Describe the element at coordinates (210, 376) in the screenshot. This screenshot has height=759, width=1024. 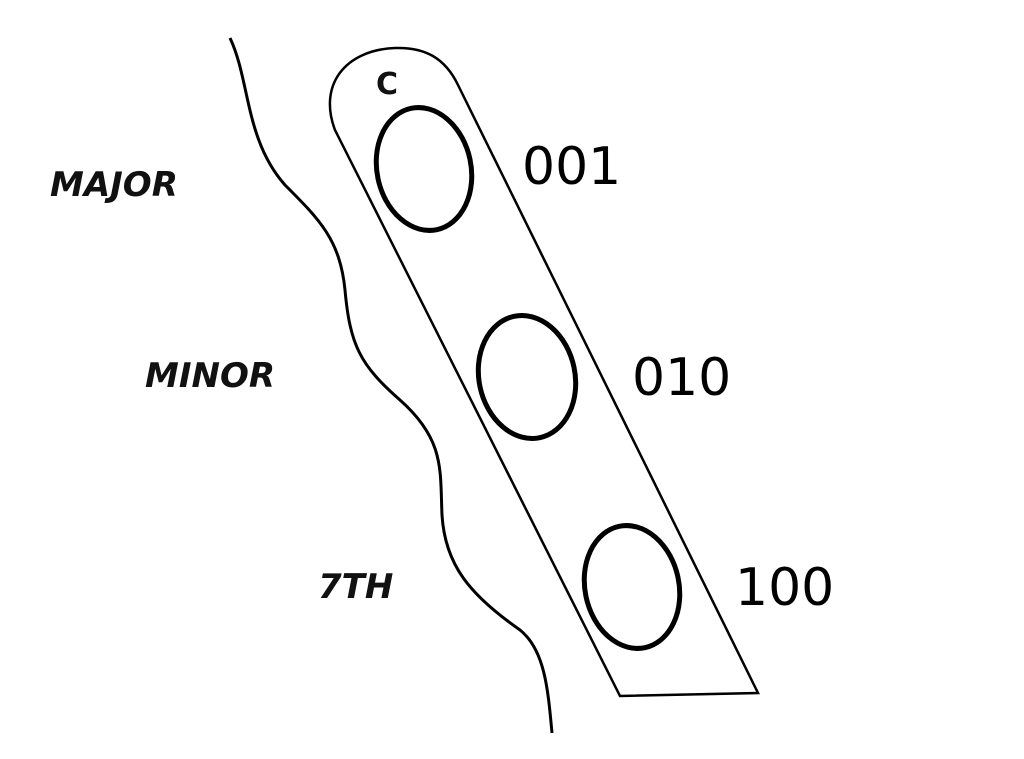
I see `chord-label-minor: MINOR` at that location.